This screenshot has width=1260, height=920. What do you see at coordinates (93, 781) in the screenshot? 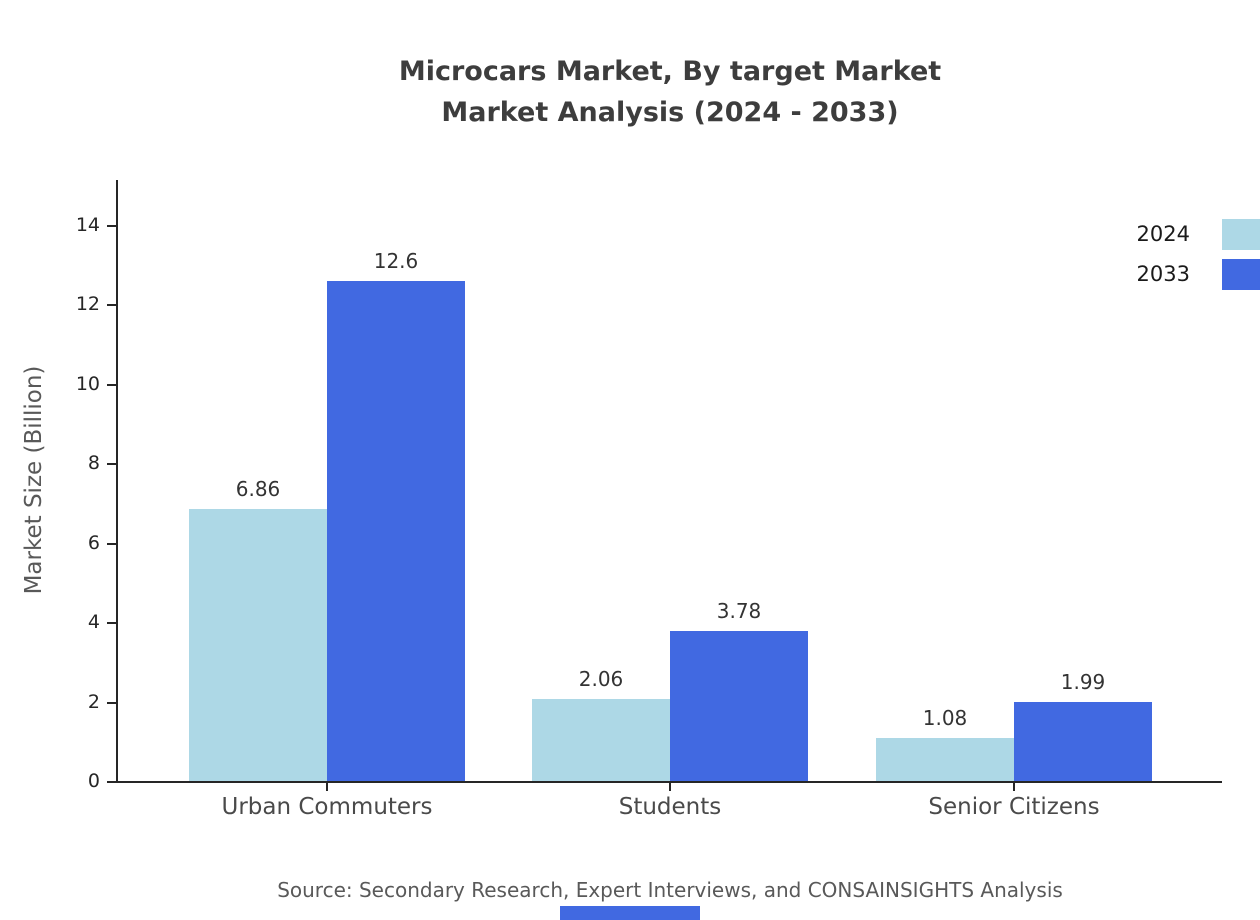
I see `y-tick-label: 0` at bounding box center [93, 781].